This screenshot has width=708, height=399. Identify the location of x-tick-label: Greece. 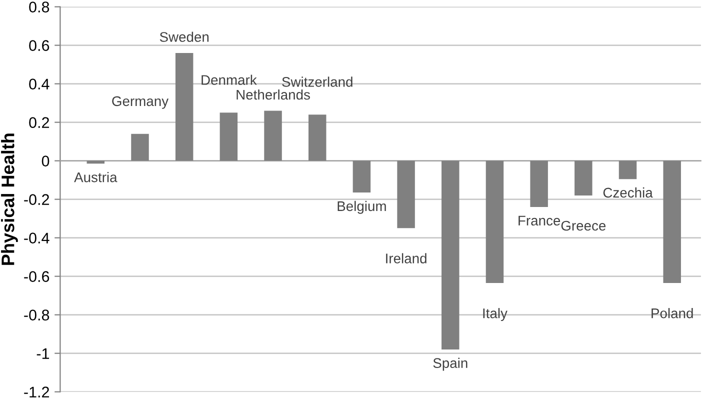
(583, 225).